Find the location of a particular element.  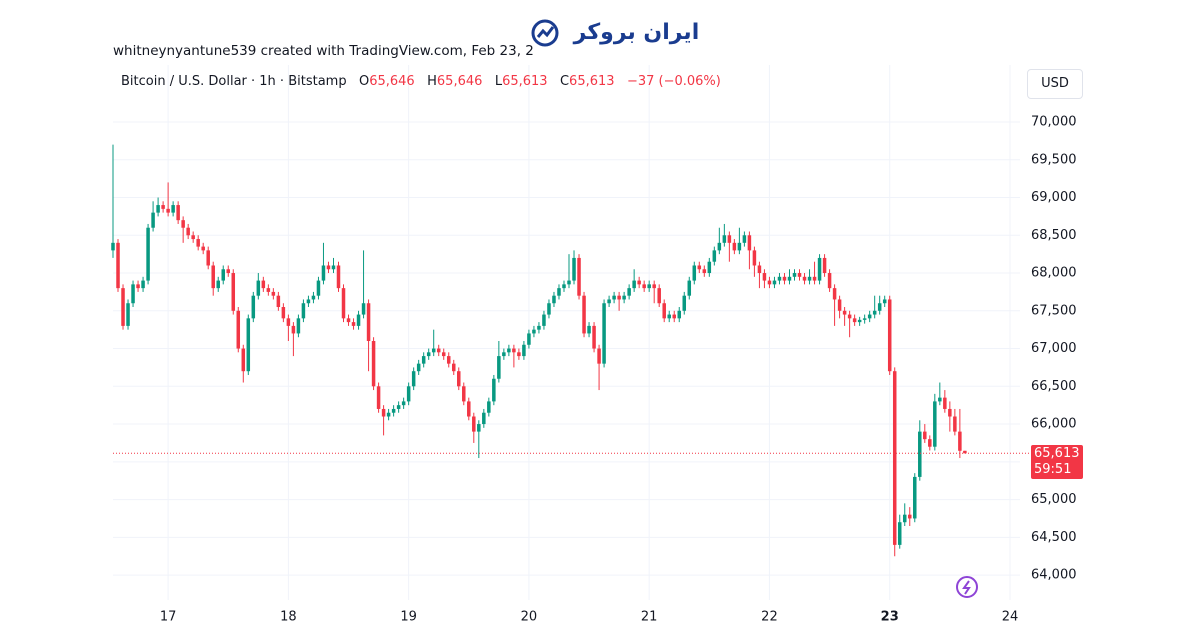

x-tick-label: 21 is located at coordinates (649, 617).